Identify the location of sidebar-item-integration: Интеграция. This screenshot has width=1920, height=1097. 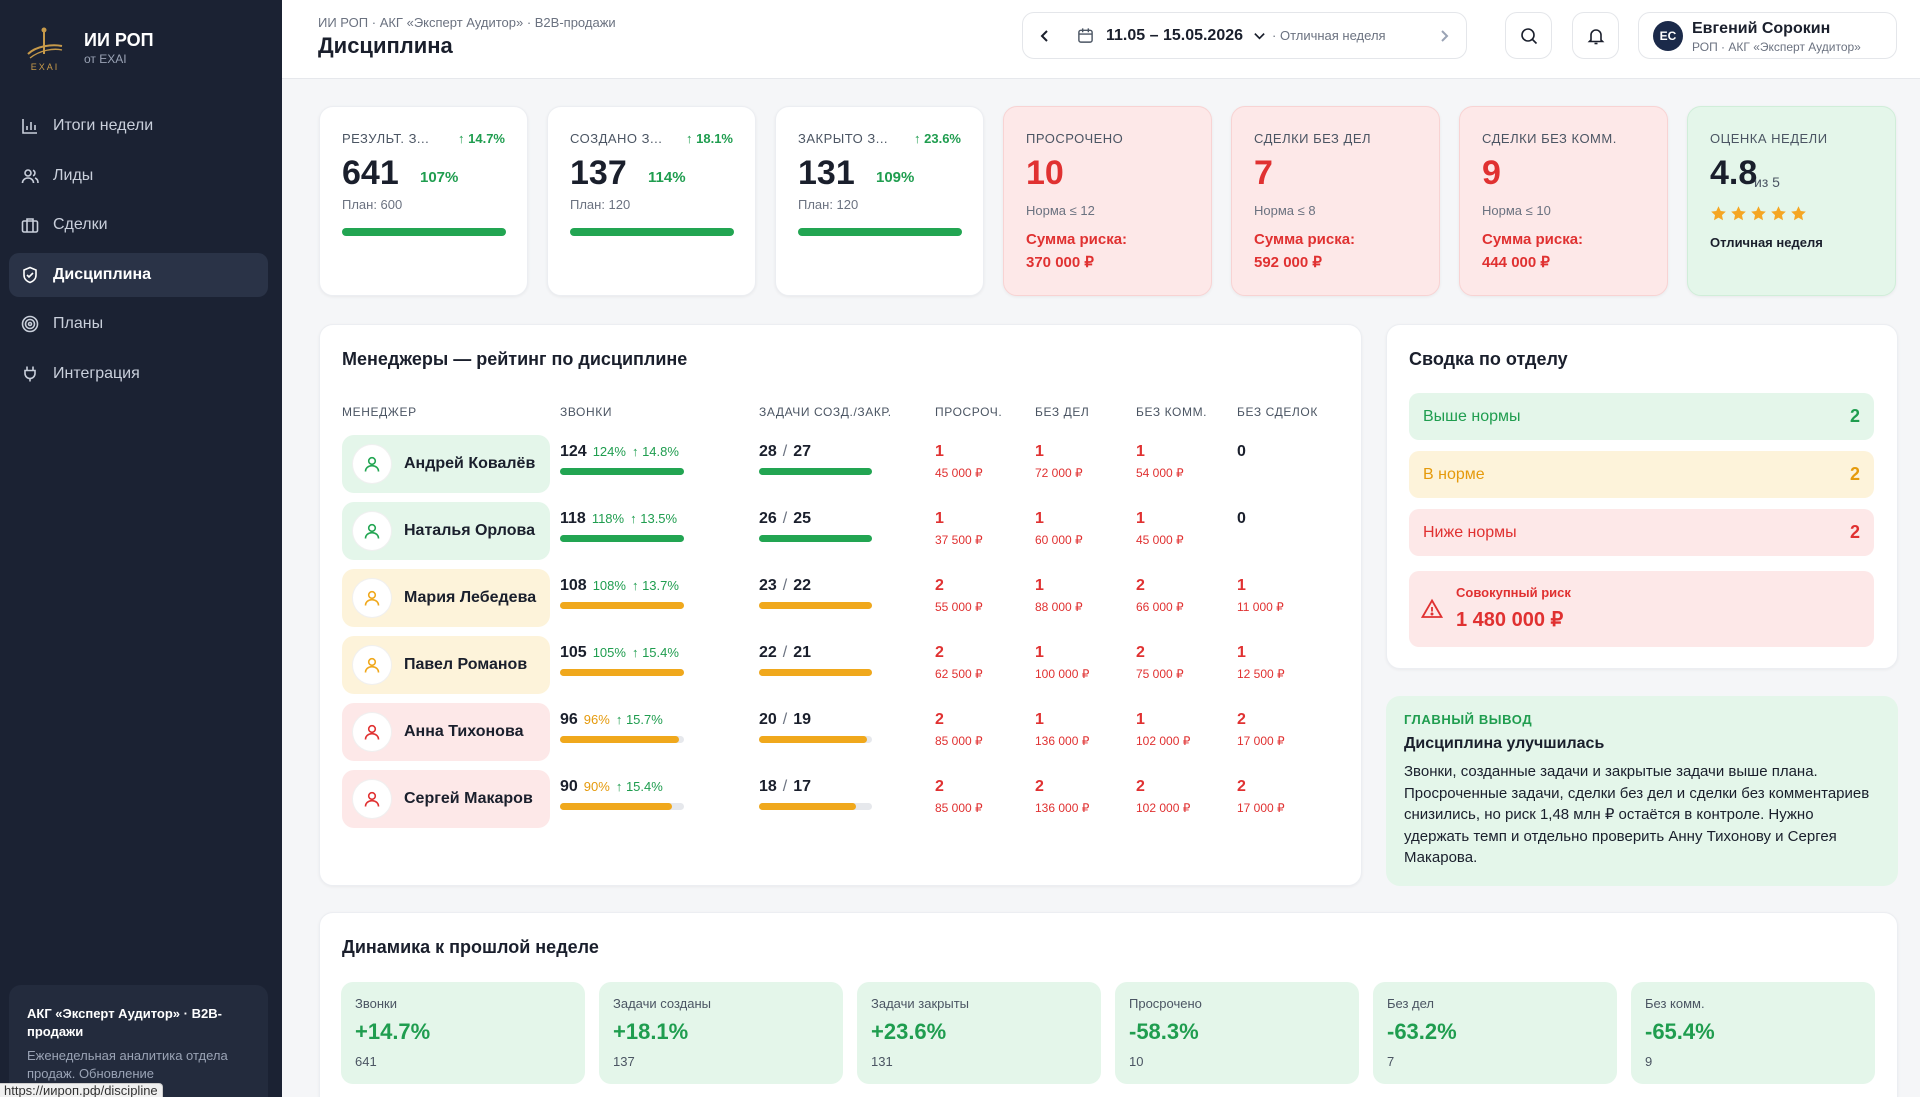
(138, 374).